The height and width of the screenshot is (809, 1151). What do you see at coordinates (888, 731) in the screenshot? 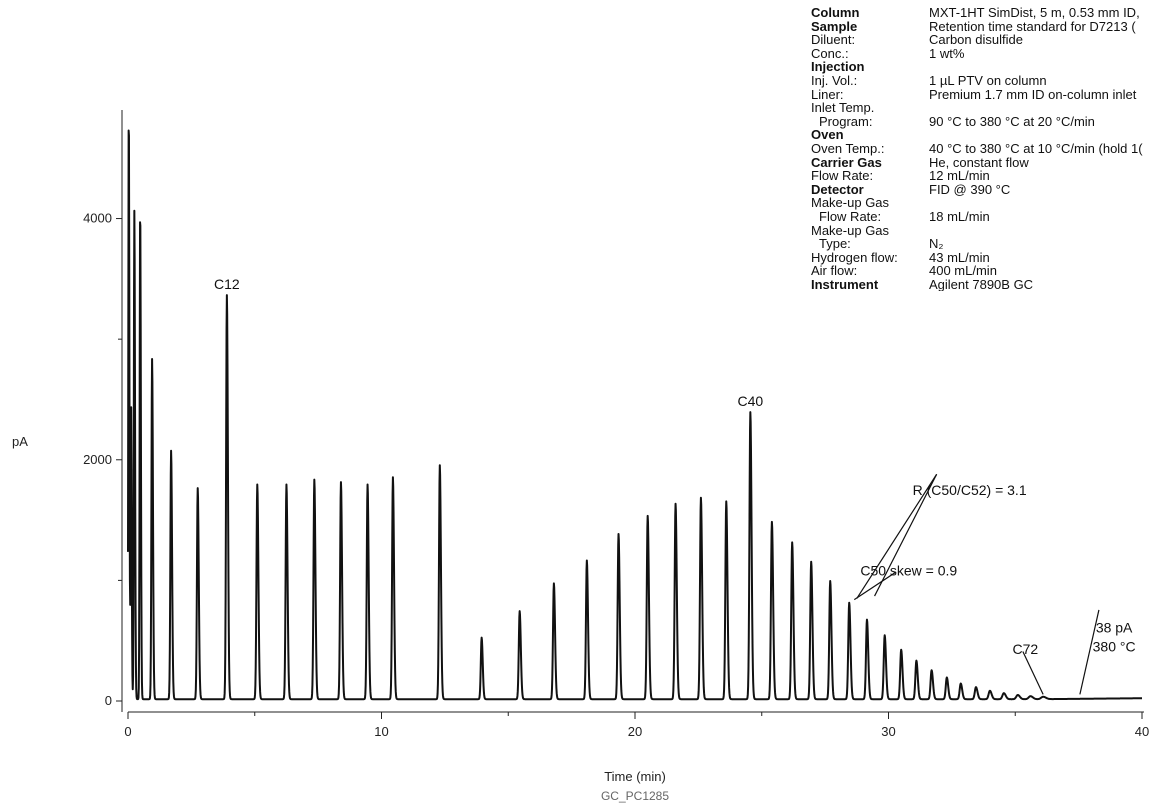
I see `x-tick-label: 30` at bounding box center [888, 731].